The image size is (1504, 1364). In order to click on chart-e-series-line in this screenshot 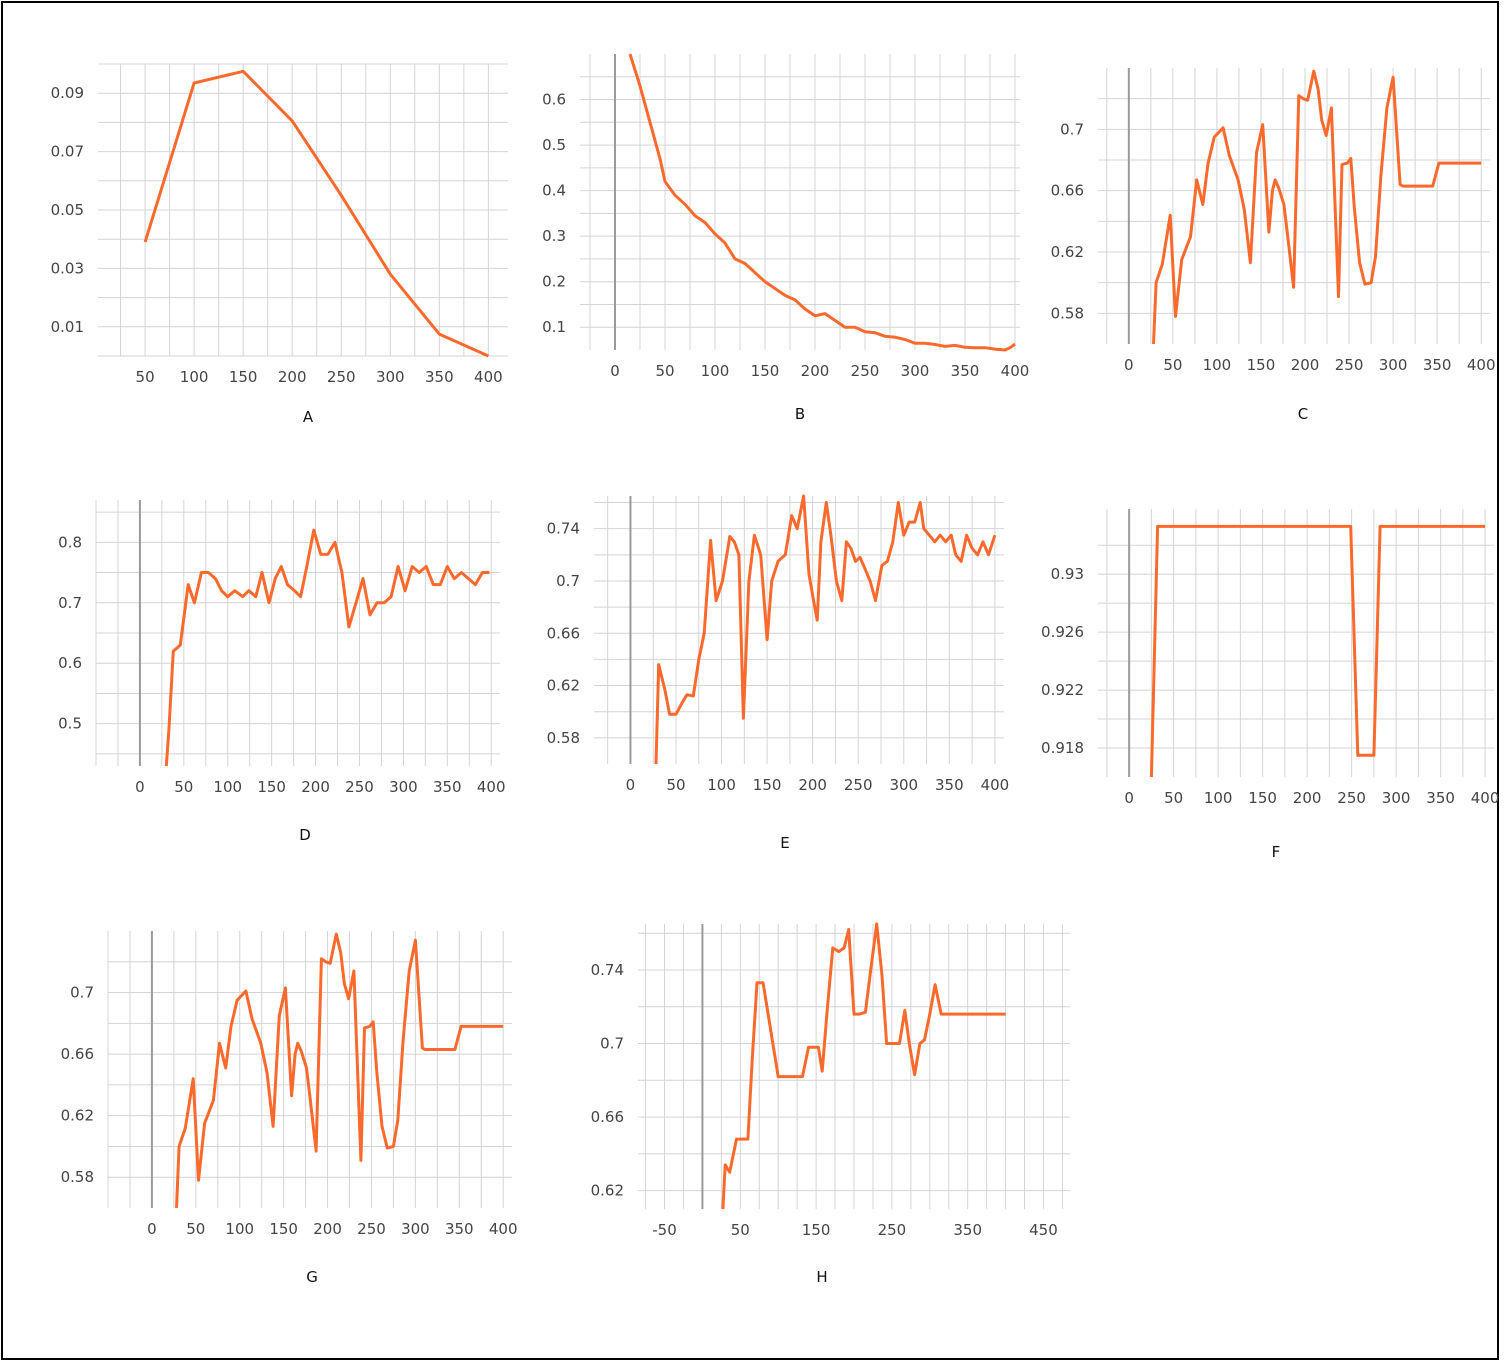, I will do `click(825, 629)`.